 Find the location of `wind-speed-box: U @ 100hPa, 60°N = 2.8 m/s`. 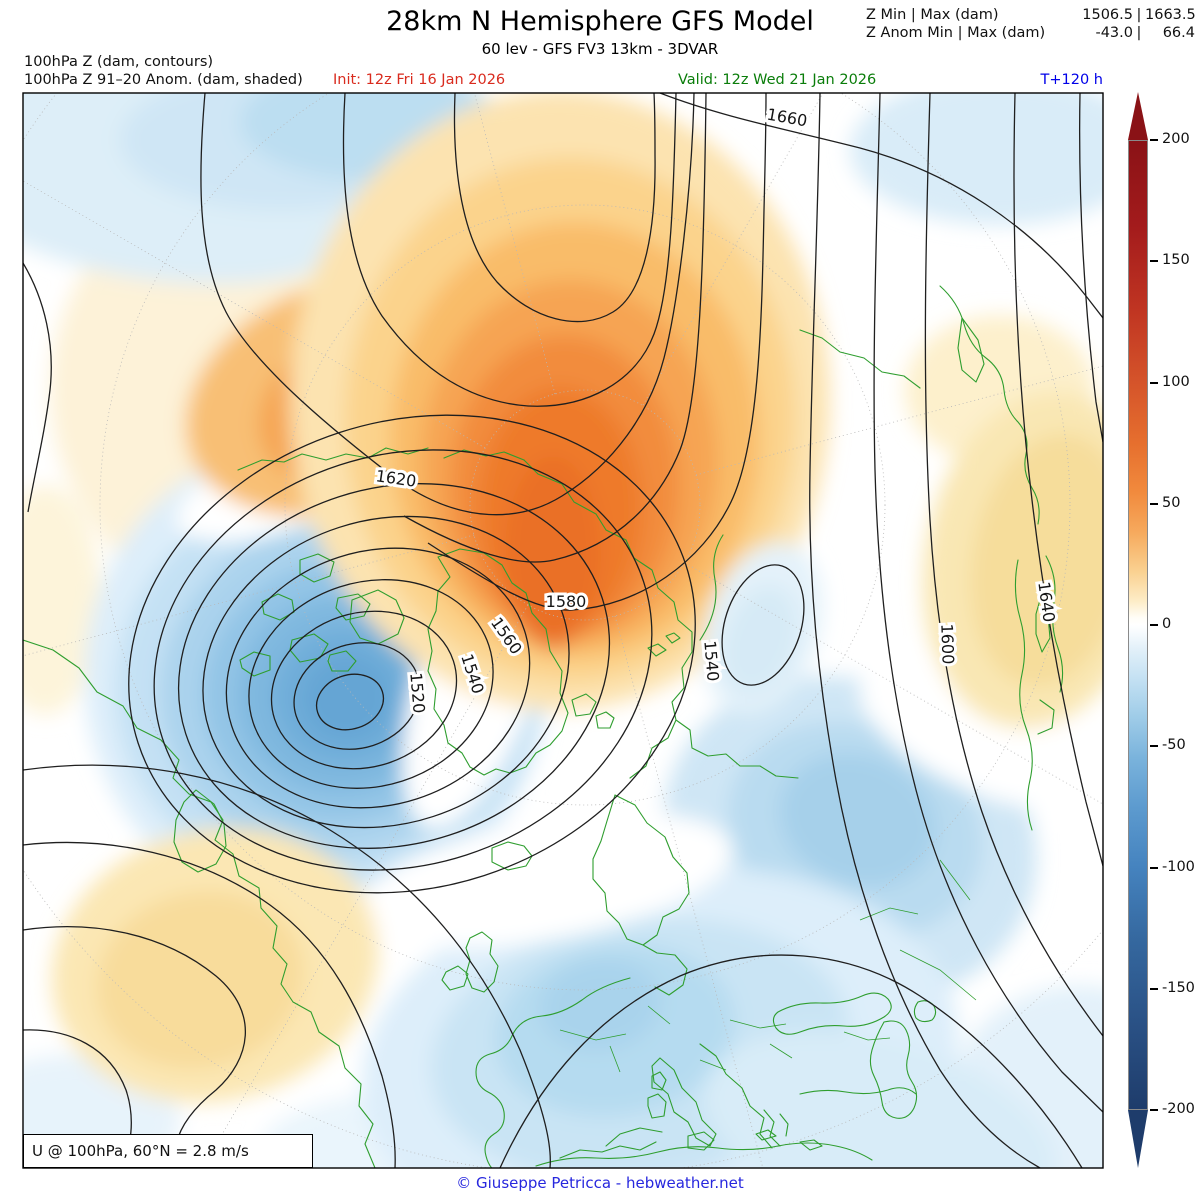

wind-speed-box: U @ 100hPa, 60°N = 2.8 m/s is located at coordinates (168, 1151).